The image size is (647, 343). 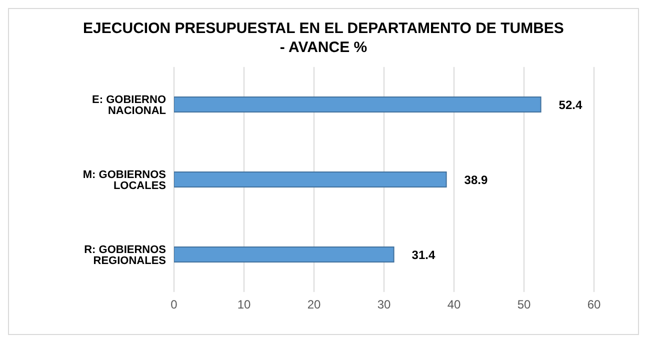 What do you see at coordinates (124, 180) in the screenshot?
I see `y-tick-label: M: GOBIERNOS LOCALES` at bounding box center [124, 180].